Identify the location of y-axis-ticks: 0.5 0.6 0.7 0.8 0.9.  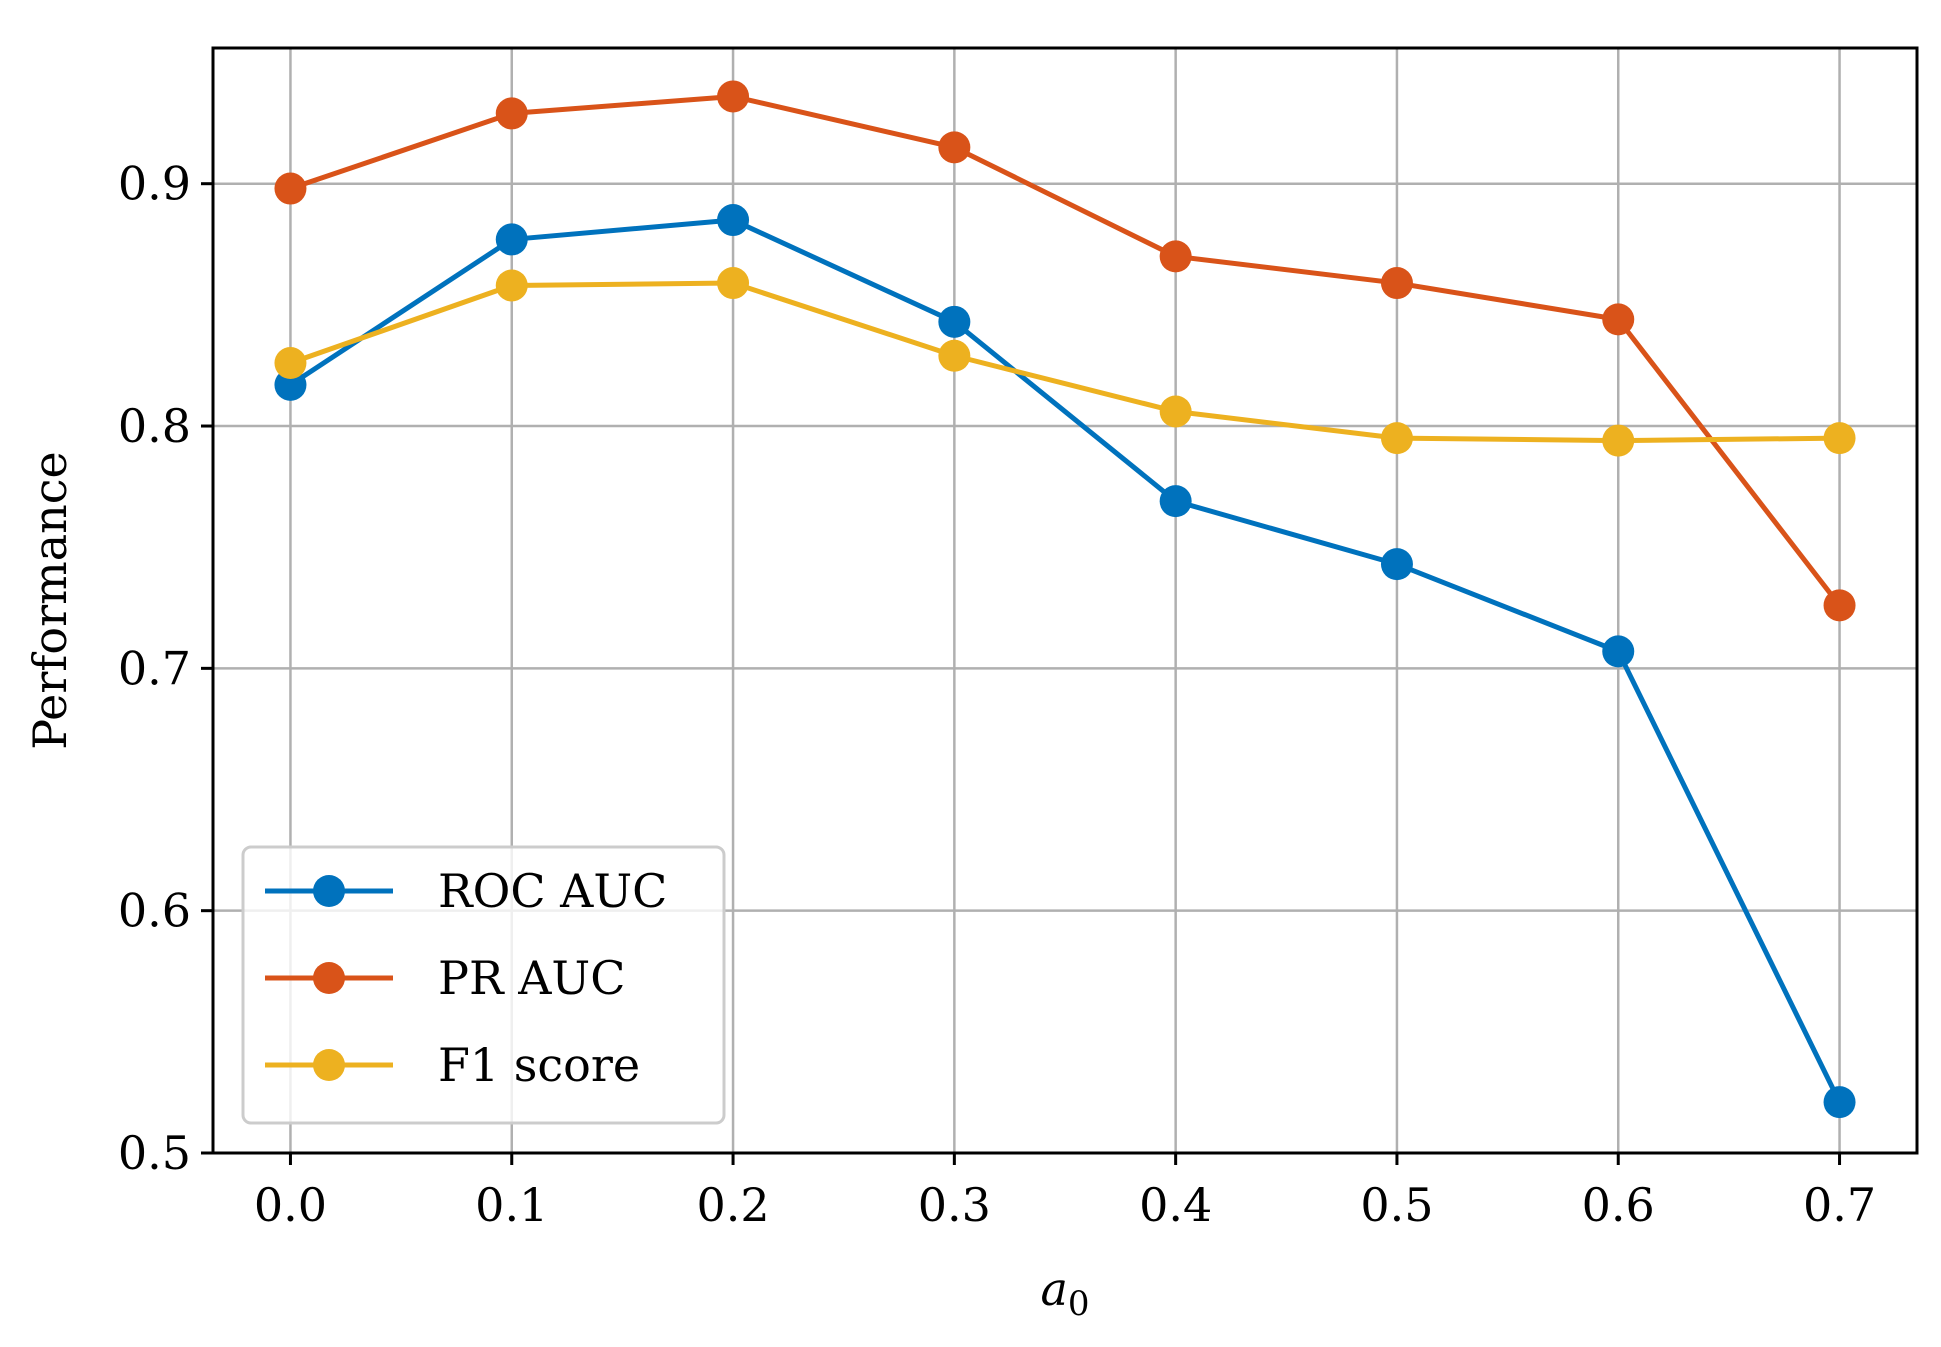
(165, 668).